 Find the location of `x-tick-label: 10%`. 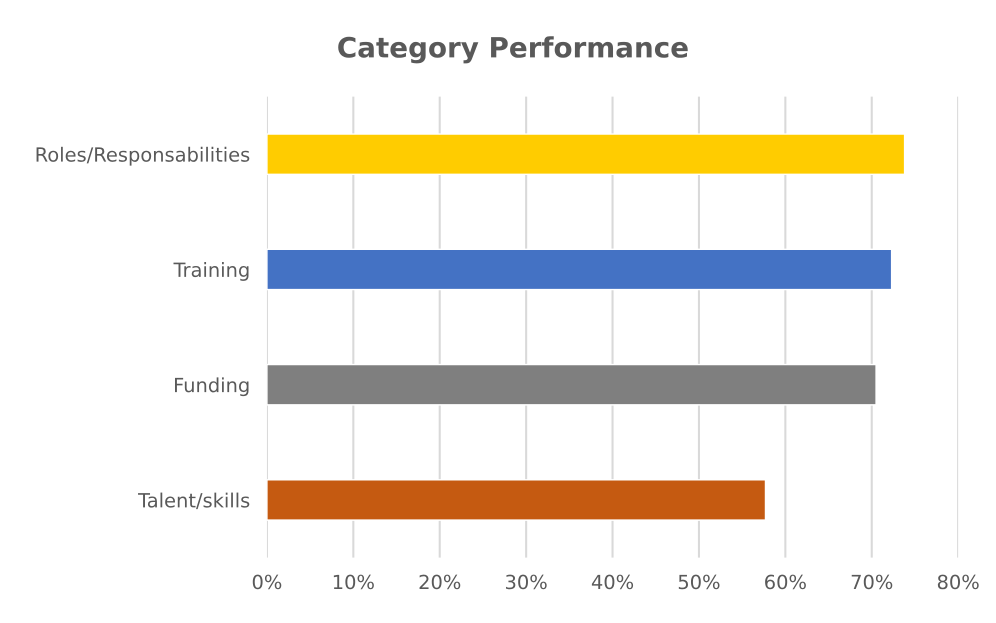

x-tick-label: 10% is located at coordinates (354, 582).